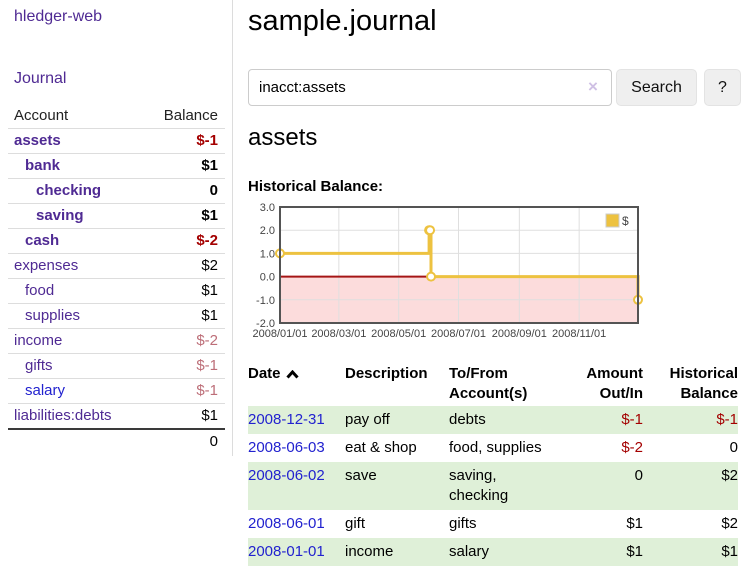 This screenshot has height=582, width=742. I want to click on transaction-amount: $-1, so click(632, 419).